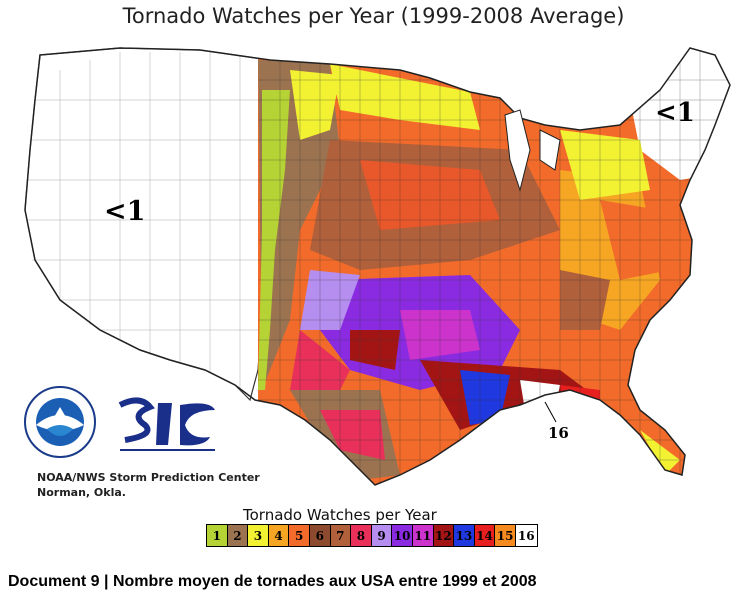  I want to click on legend-swatch-16: 16, so click(526, 535).